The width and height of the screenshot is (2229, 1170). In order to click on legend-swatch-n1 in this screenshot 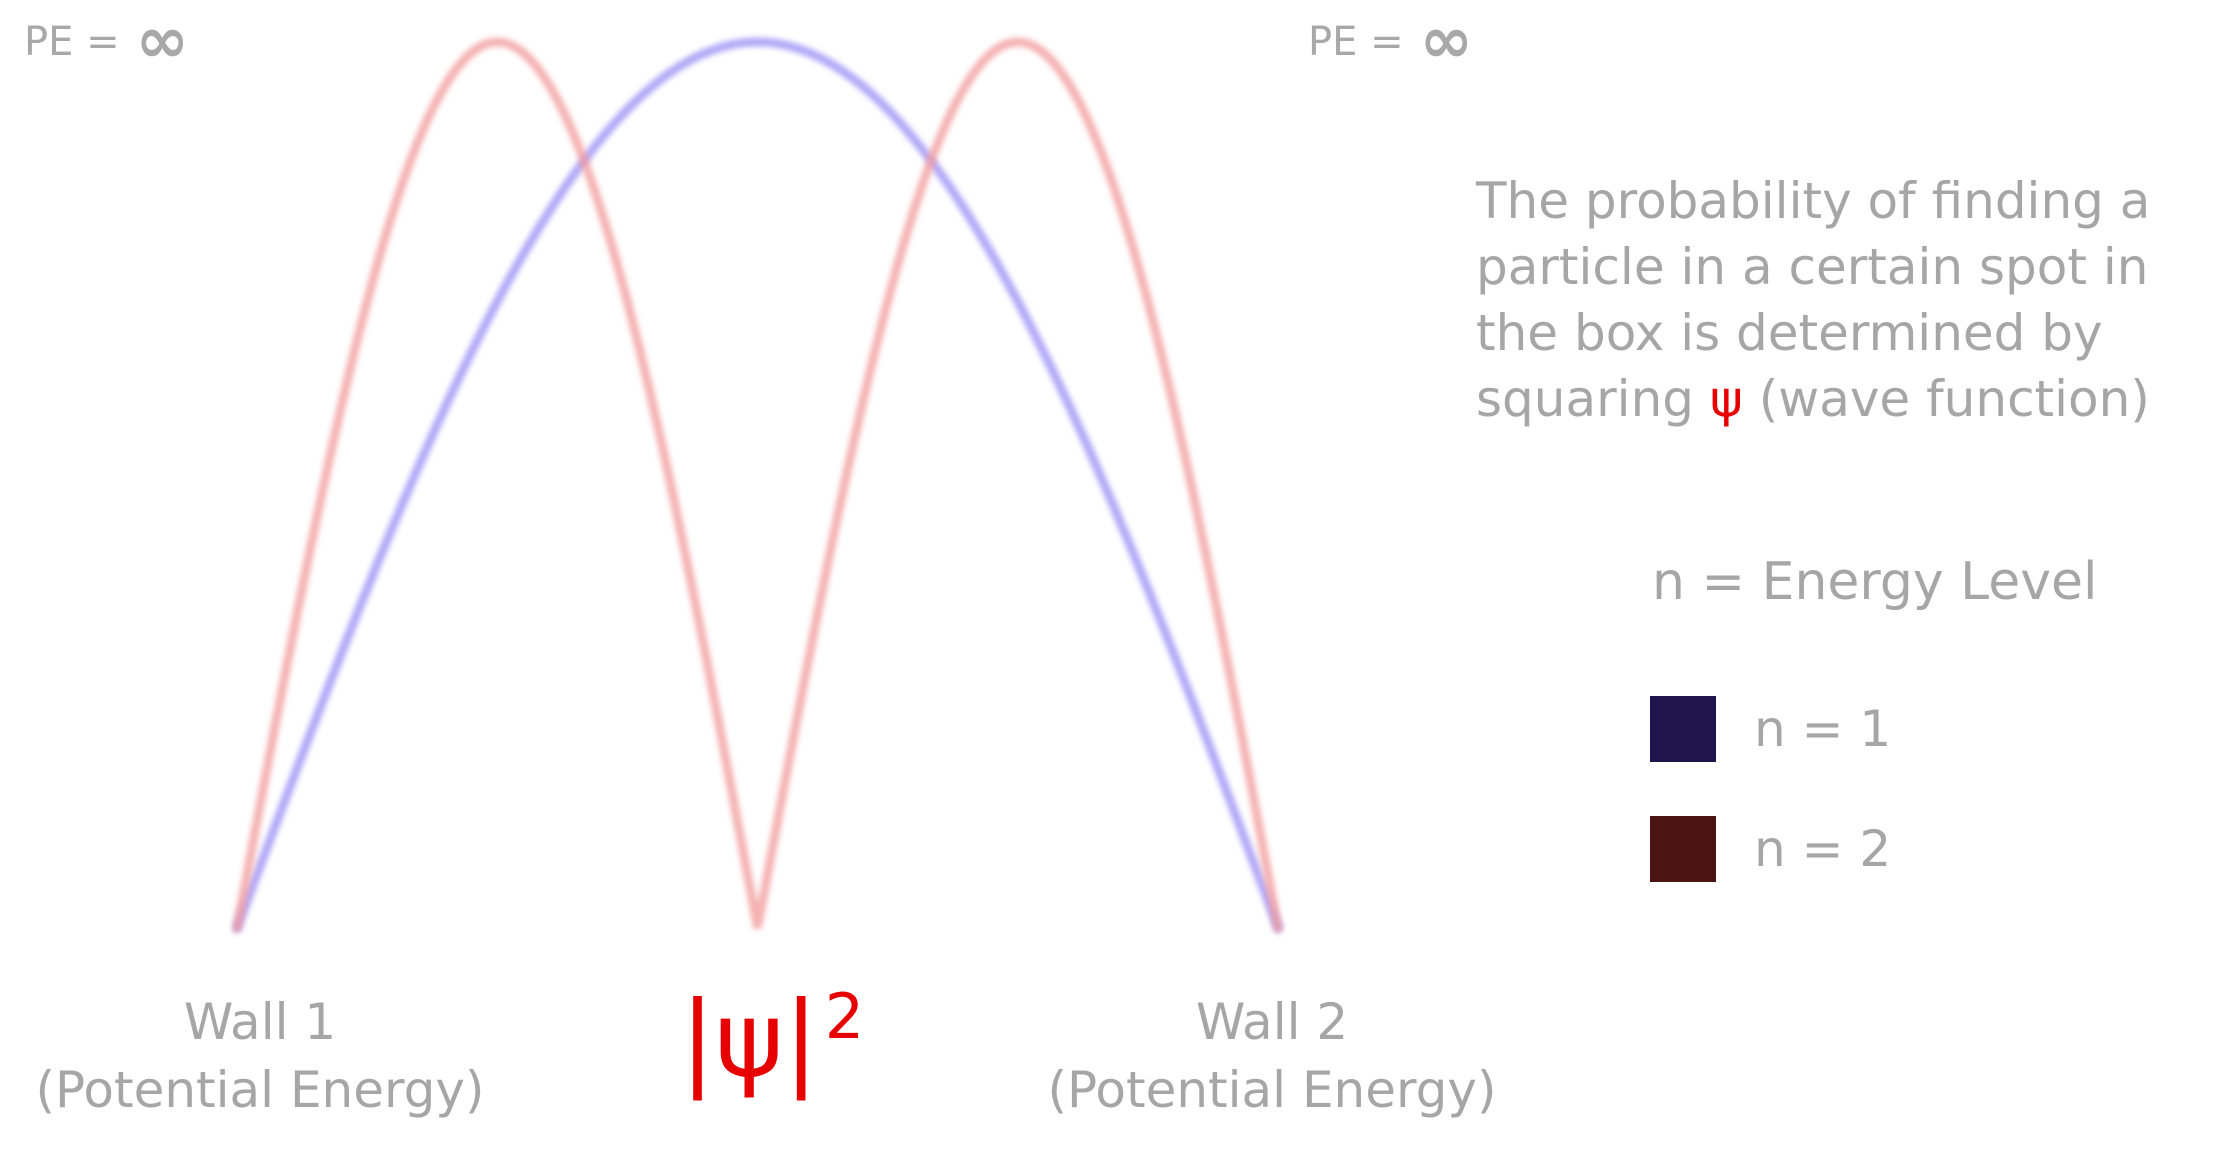, I will do `click(1683, 729)`.